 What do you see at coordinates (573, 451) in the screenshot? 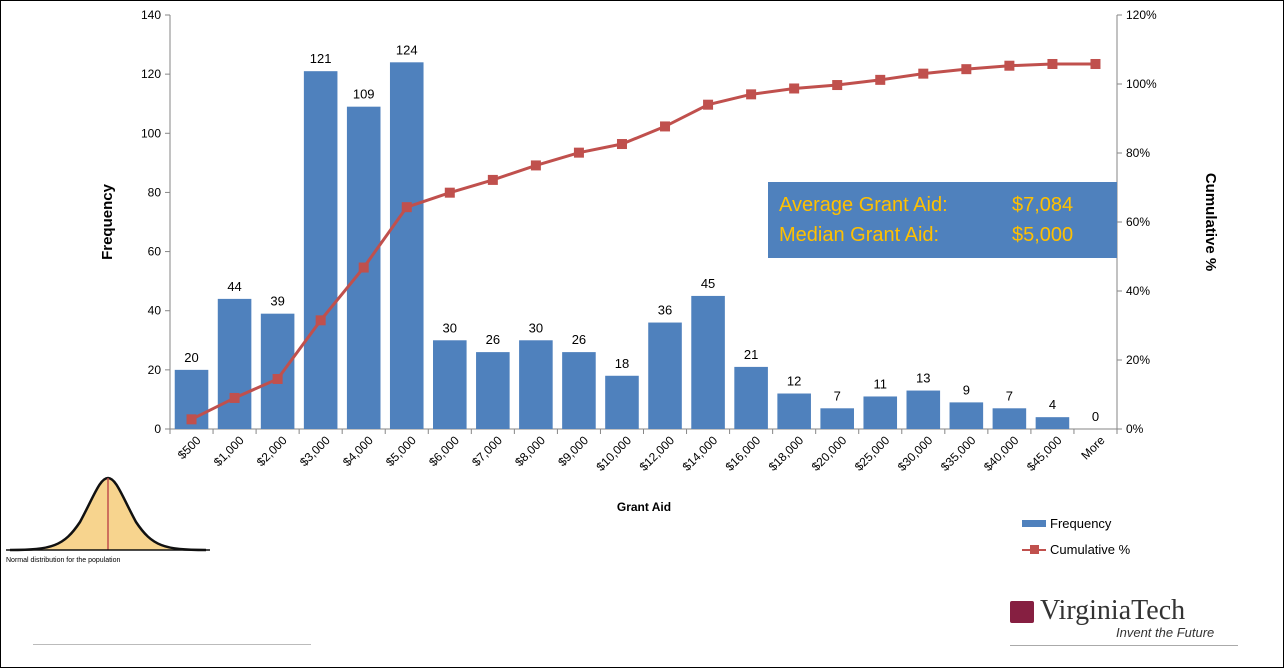
I see `x-tick-label: $9,000` at bounding box center [573, 451].